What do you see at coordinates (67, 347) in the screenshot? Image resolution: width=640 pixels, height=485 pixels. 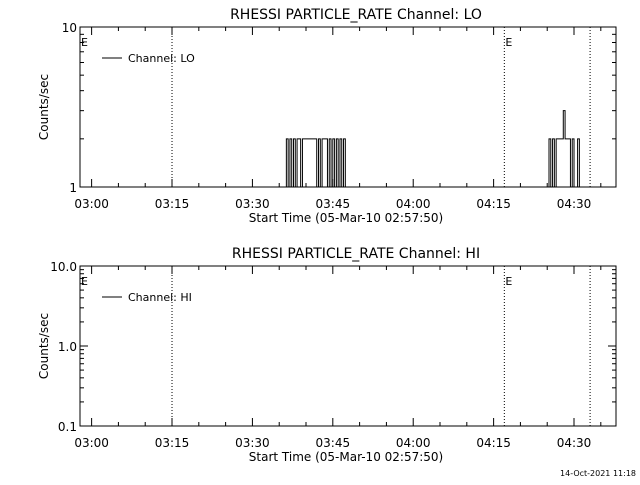 I see `y-tick-label: 1.0` at bounding box center [67, 347].